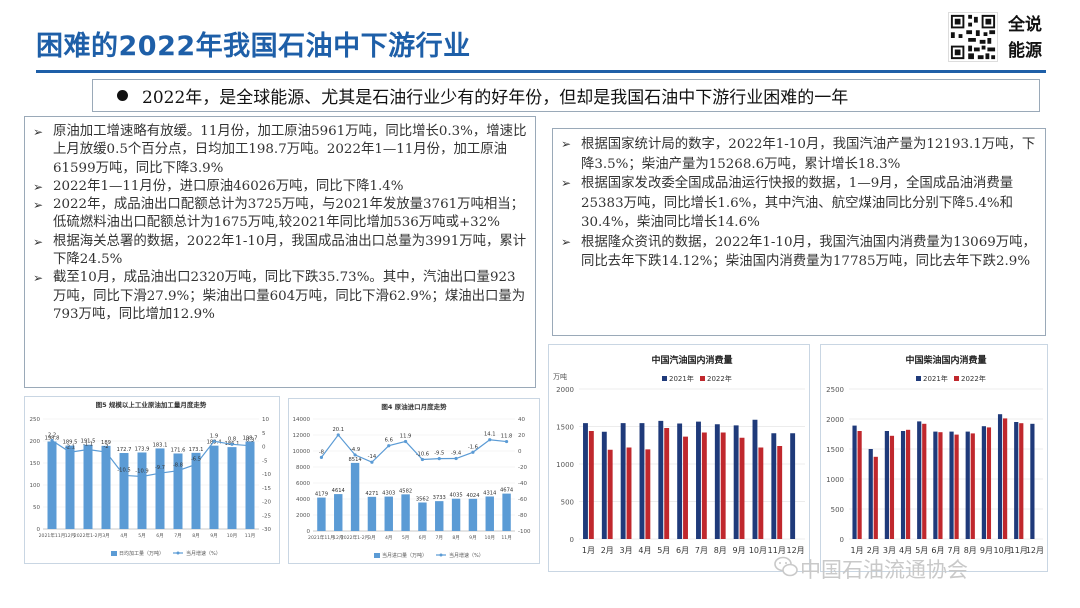 This screenshot has width=1080, height=608. Describe the element at coordinates (178, 553) in the screenshot. I see `legend-marker` at that location.